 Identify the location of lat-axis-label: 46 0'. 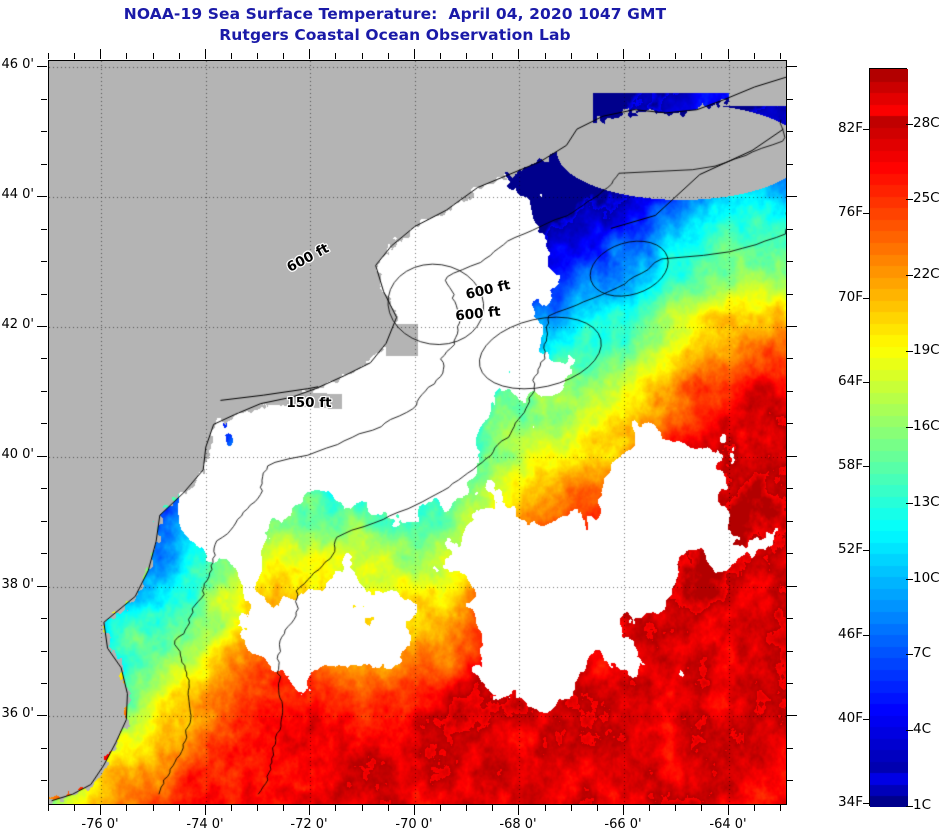
(17, 64).